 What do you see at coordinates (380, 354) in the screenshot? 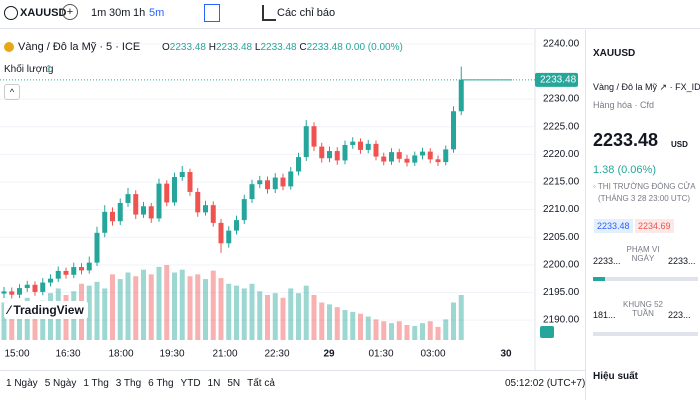
I see `x-tick-label: 01:30` at bounding box center [380, 354].